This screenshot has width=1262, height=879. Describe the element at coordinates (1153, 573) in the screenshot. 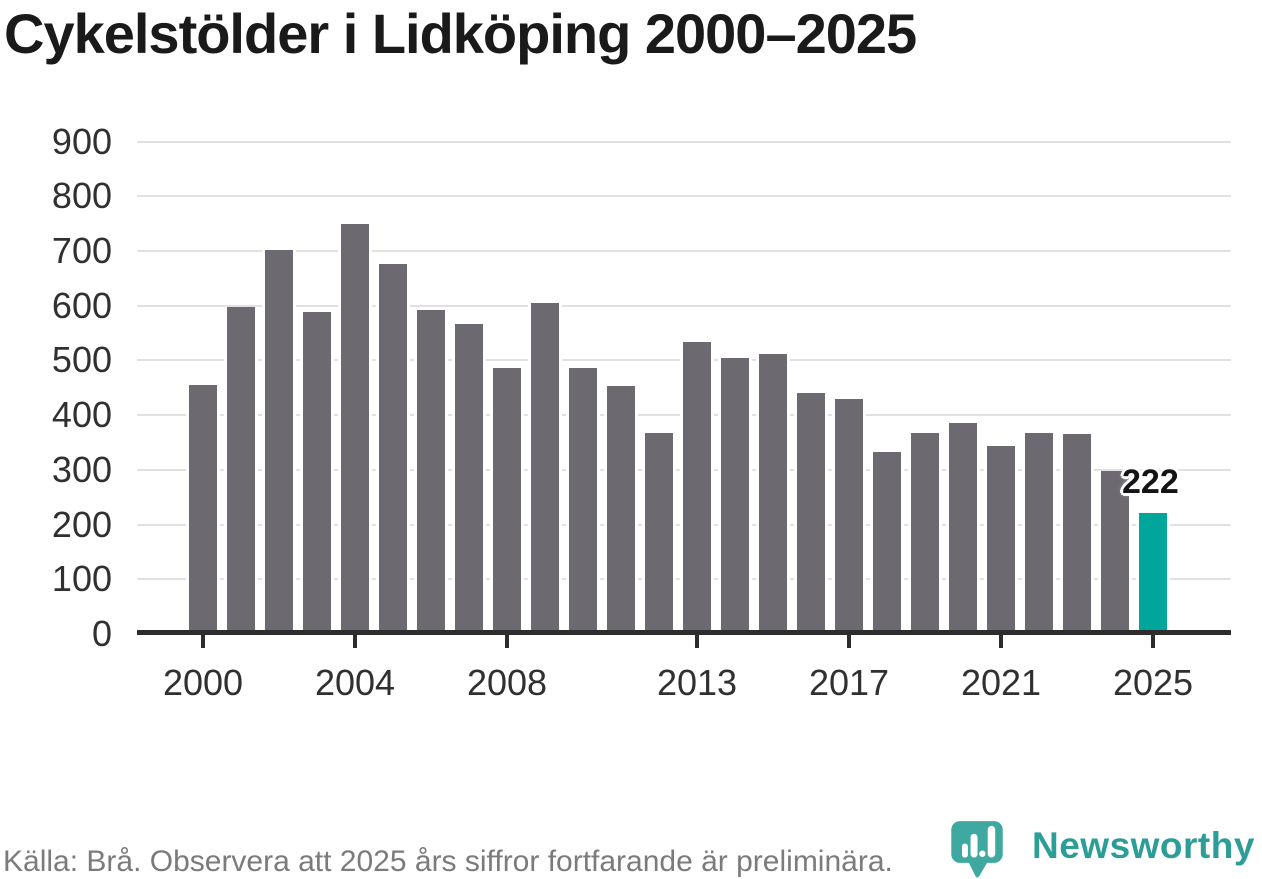

I see `bar-2025` at that location.